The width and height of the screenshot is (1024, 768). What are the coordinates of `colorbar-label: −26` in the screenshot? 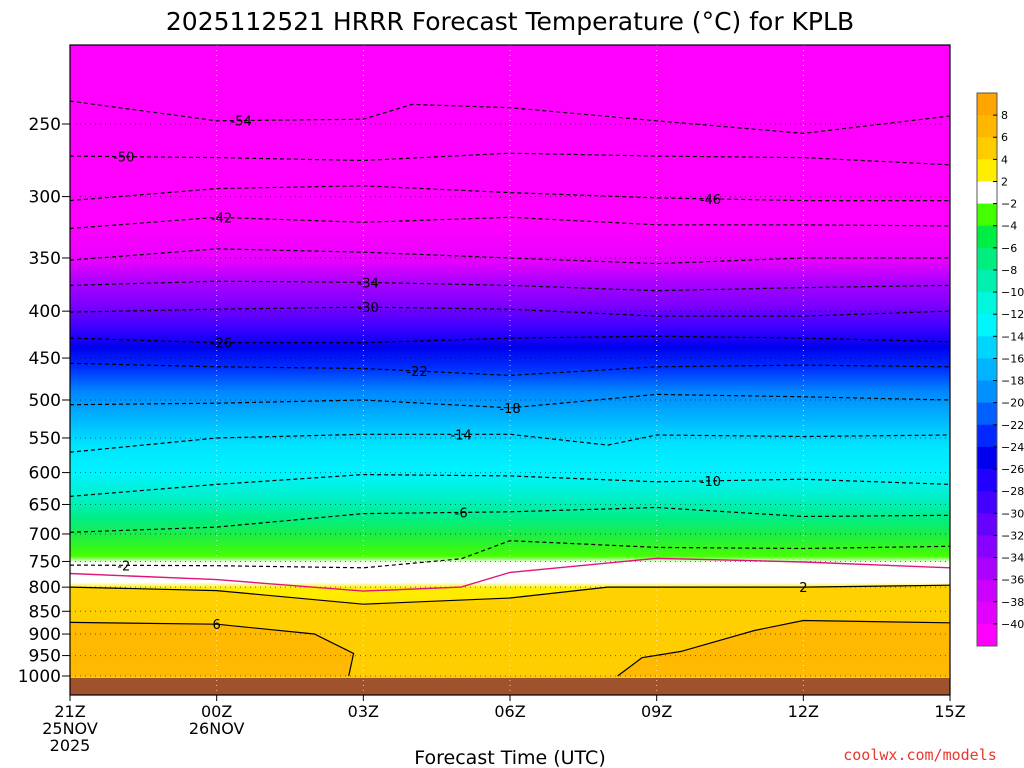 It's located at (1012, 469).